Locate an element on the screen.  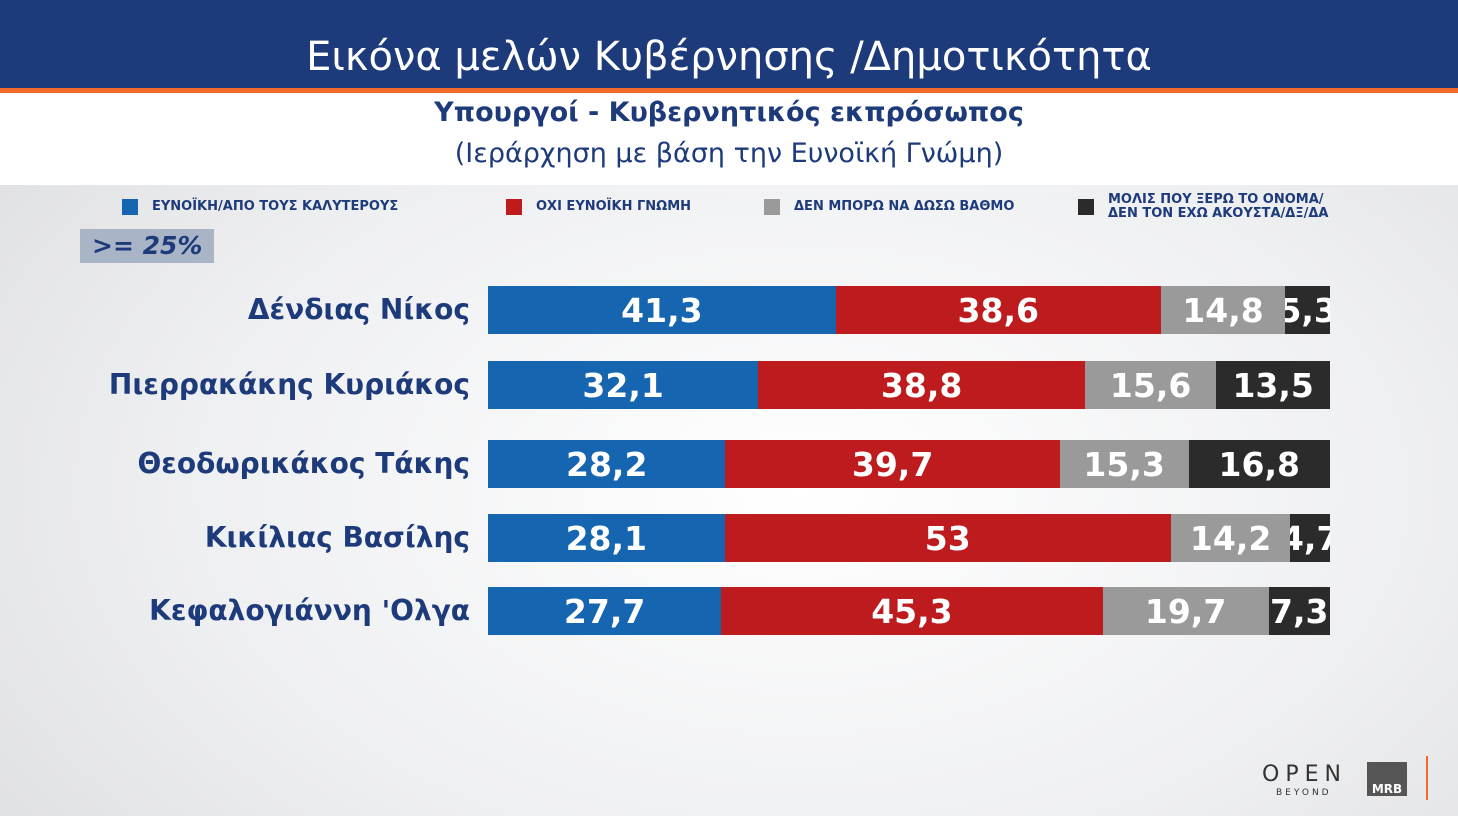
value-label: 16,8 is located at coordinates (1259, 464).